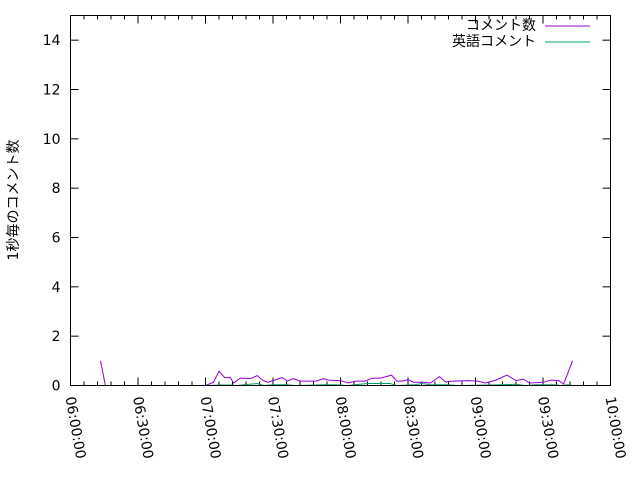  I want to click on x-tick-label: 08:30:00, so click(412, 427).